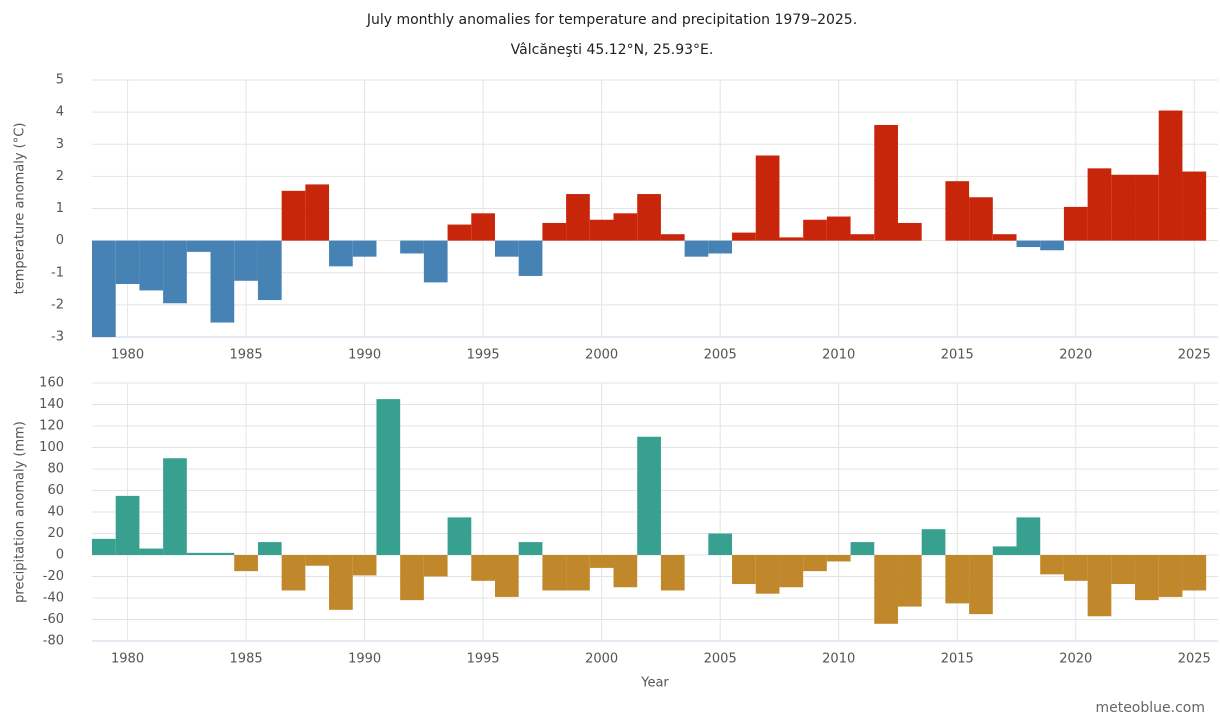 This screenshot has width=1220, height=715. I want to click on y-tick-label: 140, so click(51, 404).